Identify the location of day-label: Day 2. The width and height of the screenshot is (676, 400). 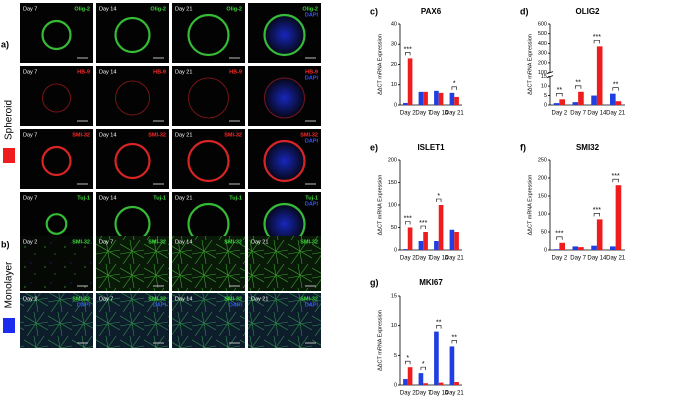
(30, 299).